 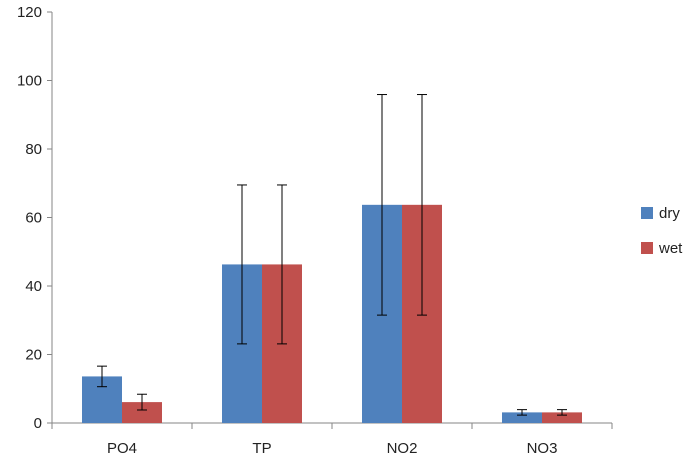 What do you see at coordinates (33, 149) in the screenshot?
I see `y-tick-label: 80` at bounding box center [33, 149].